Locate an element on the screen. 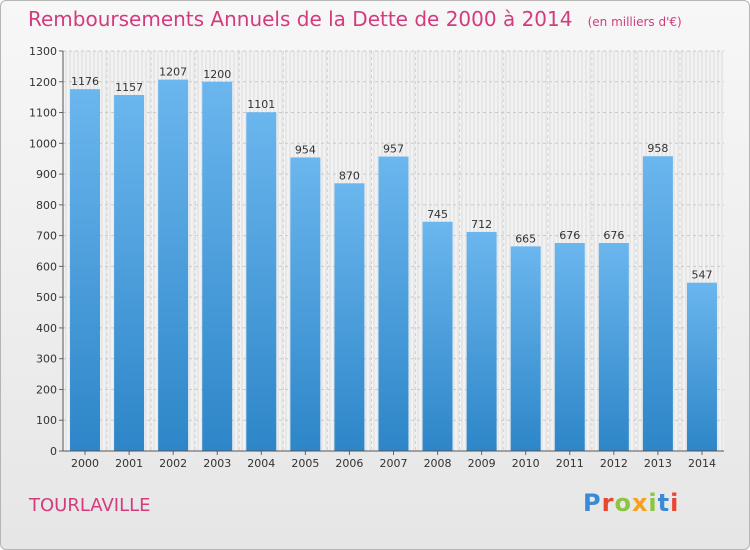 The height and width of the screenshot is (550, 750). x-tick-label-2010: 2010 is located at coordinates (526, 463).